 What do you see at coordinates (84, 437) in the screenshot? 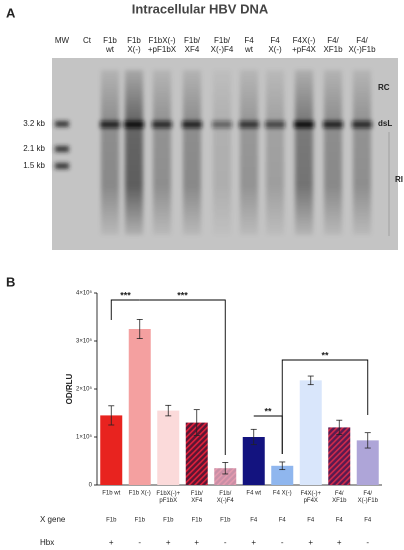
I see `y-tick-label: 1×10⁵` at bounding box center [84, 437].